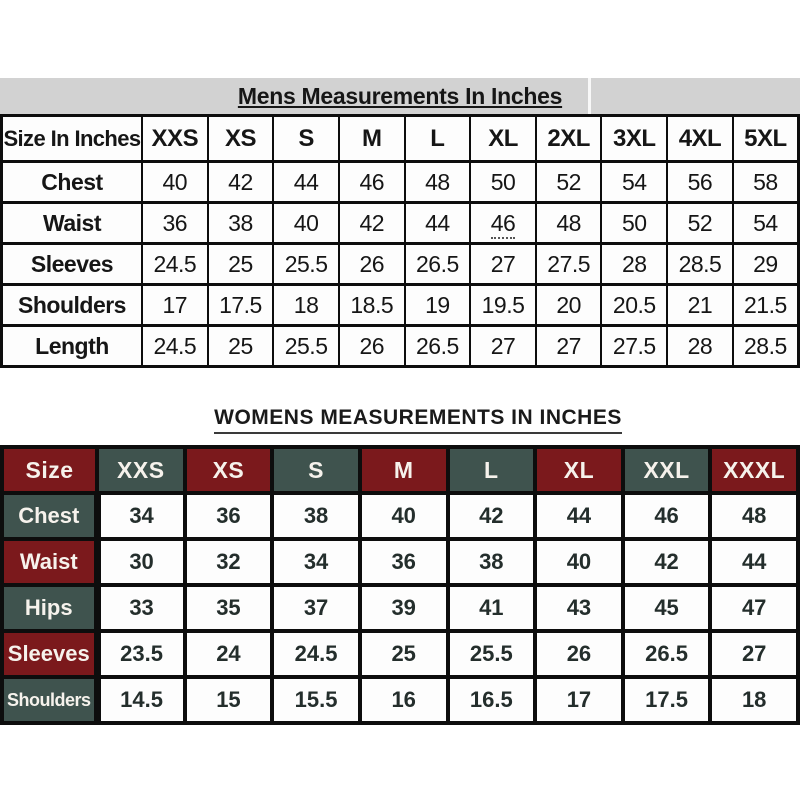  I want to click on mens-size-col-header: 2XL, so click(568, 138).